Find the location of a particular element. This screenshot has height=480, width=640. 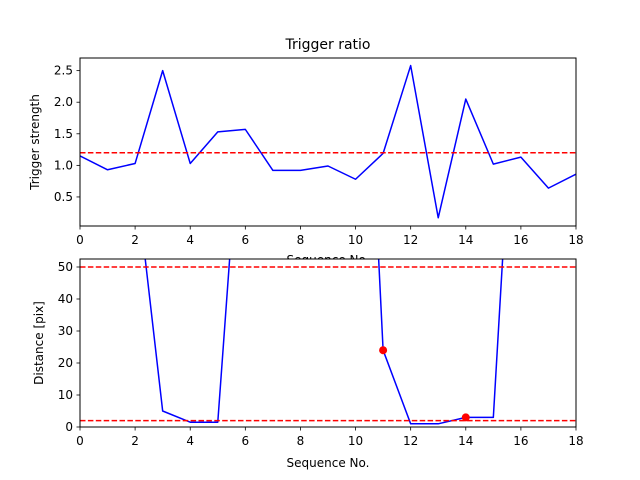

y-tick-label: 2.5 is located at coordinates (63, 71).